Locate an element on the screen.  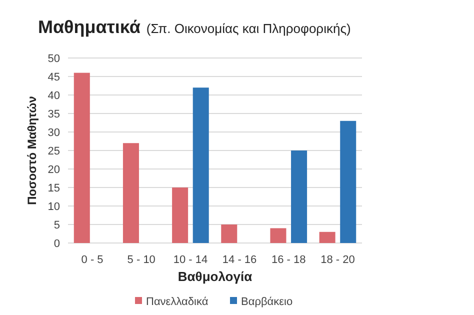
y-tick-label: 20 is located at coordinates (54, 170).